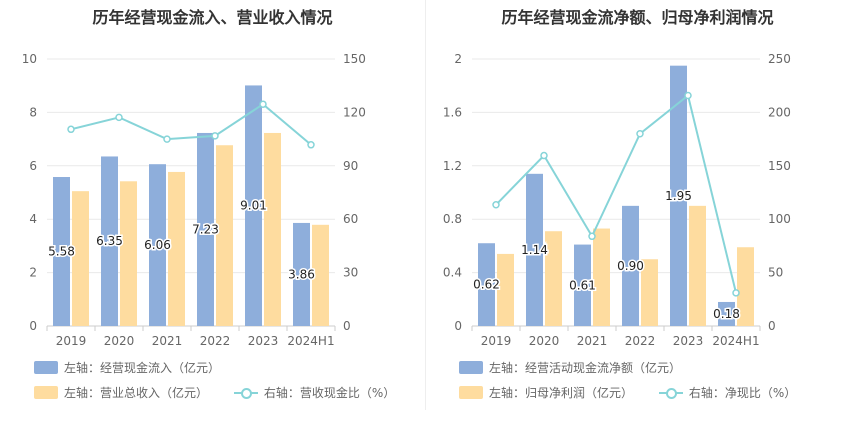  Describe the element at coordinates (350, 273) in the screenshot. I see `y-right-tick-label: 30` at that location.